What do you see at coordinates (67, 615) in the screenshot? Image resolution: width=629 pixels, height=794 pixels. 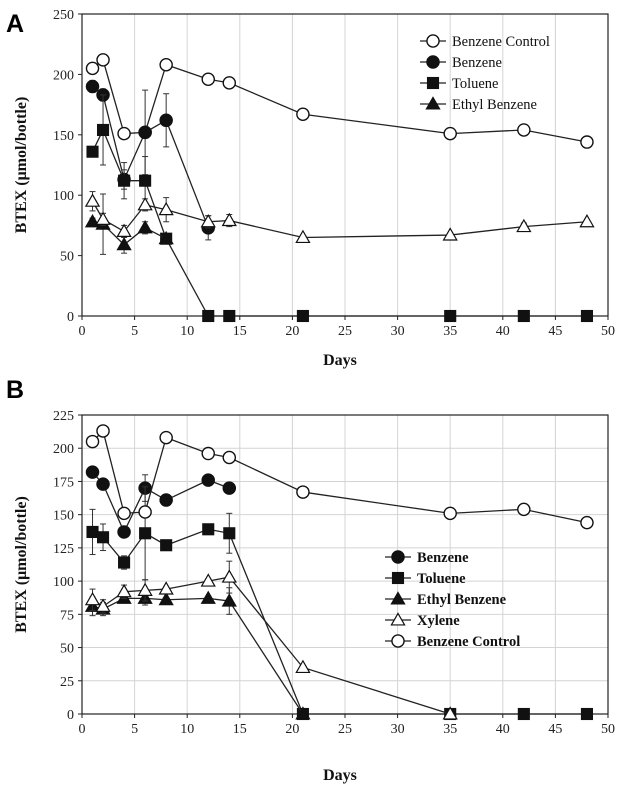 I see `y-tick-label: 75` at bounding box center [67, 615].